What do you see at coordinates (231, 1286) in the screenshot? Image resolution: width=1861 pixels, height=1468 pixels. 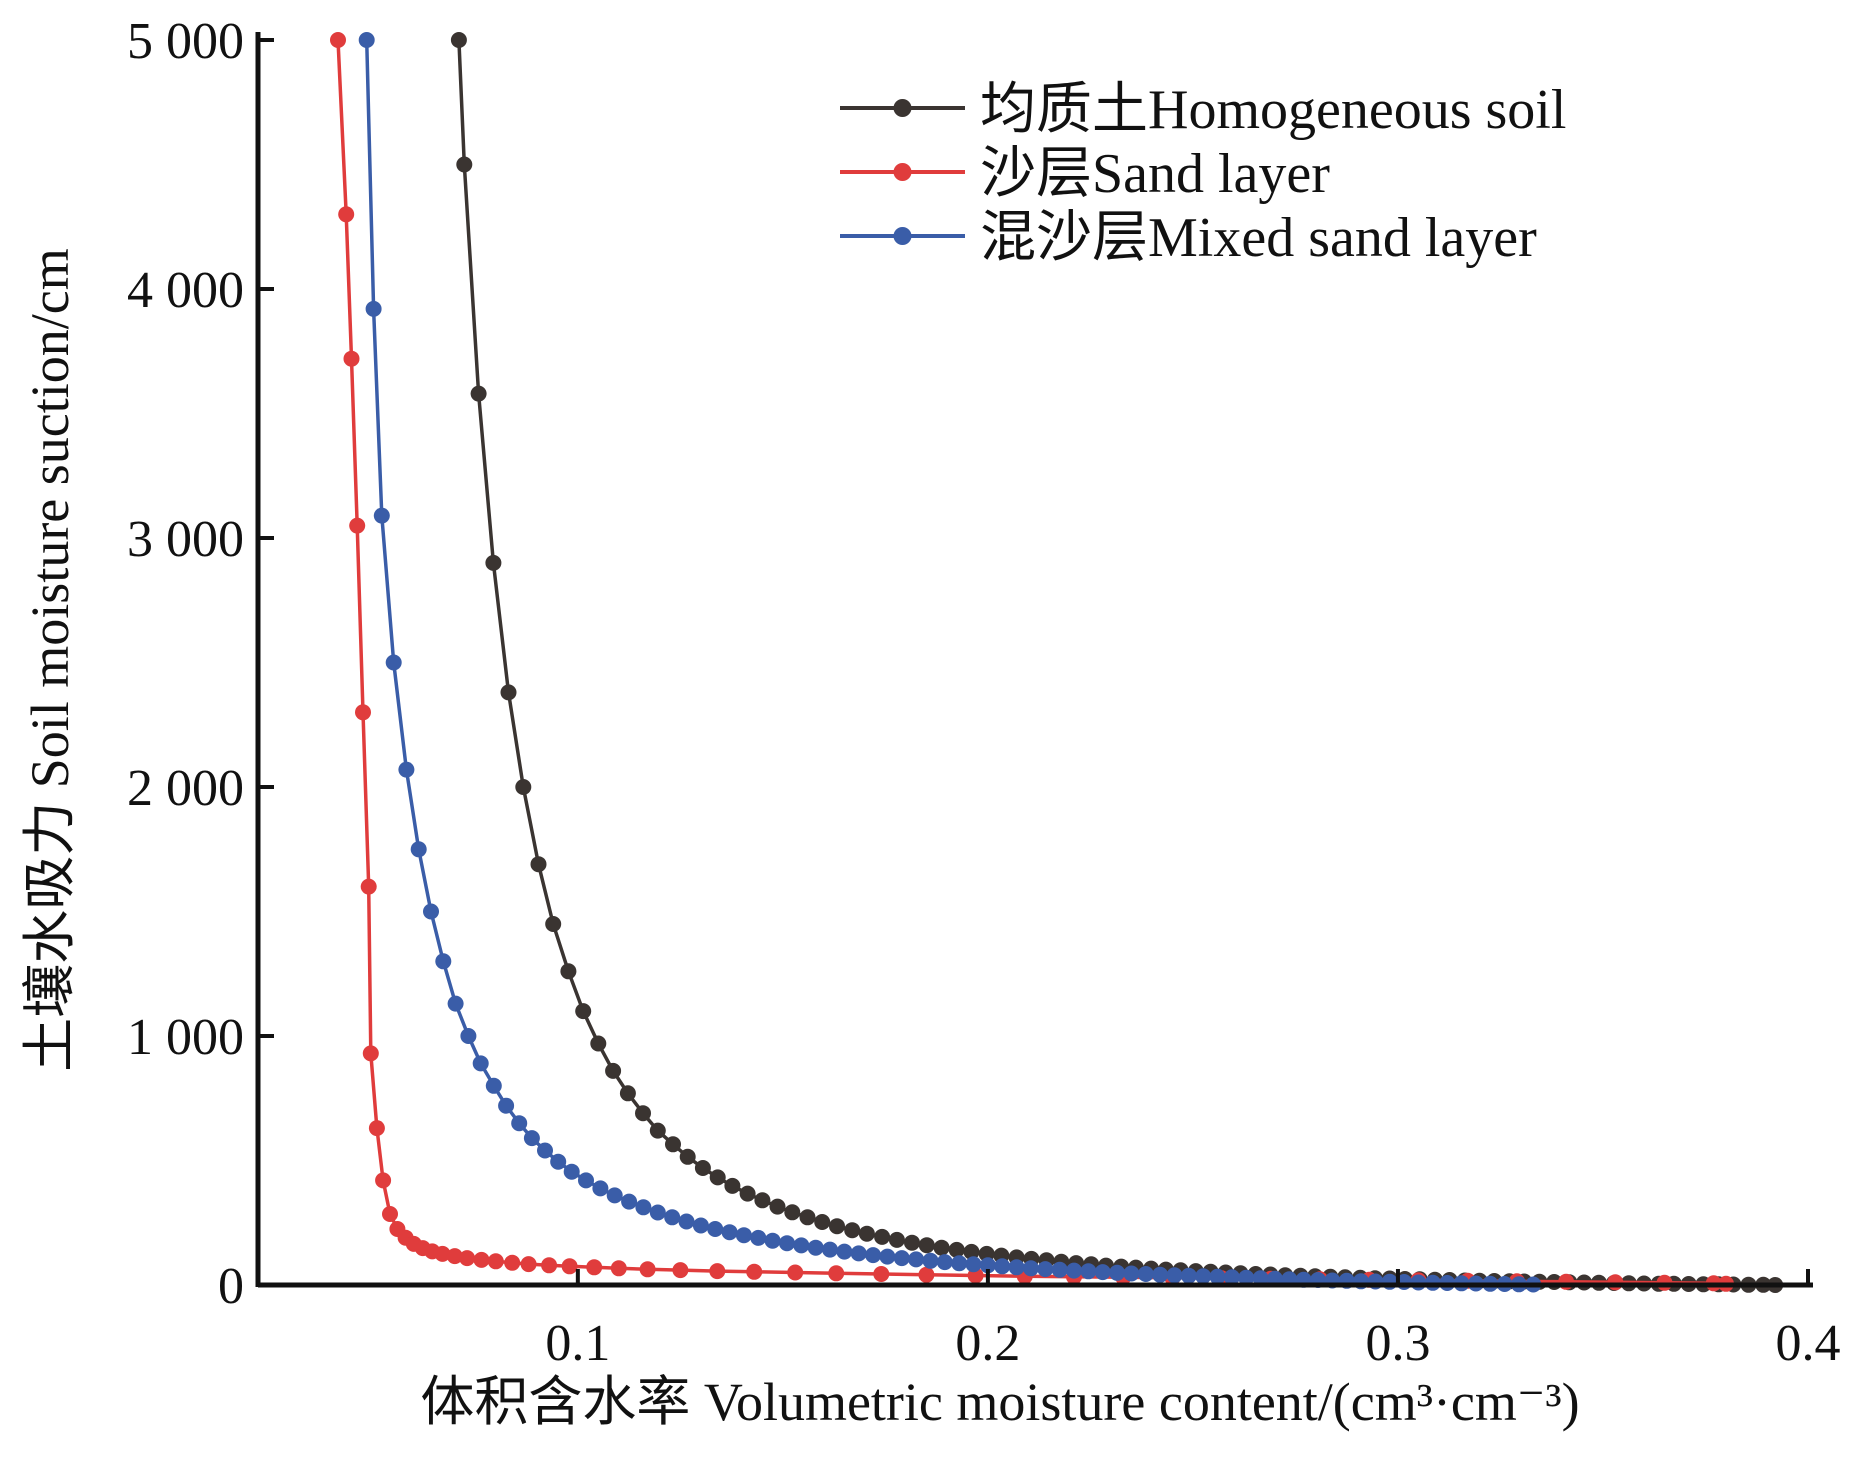 I see `y-tick-label: 0` at bounding box center [231, 1286].